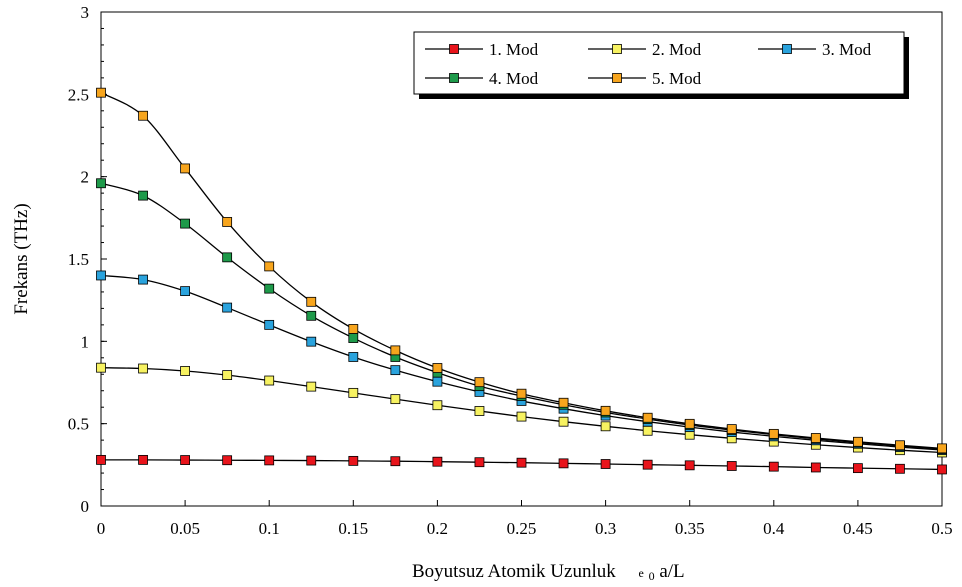 The width and height of the screenshot is (962, 587). I want to click on x-tick-label: 0.4, so click(774, 528).